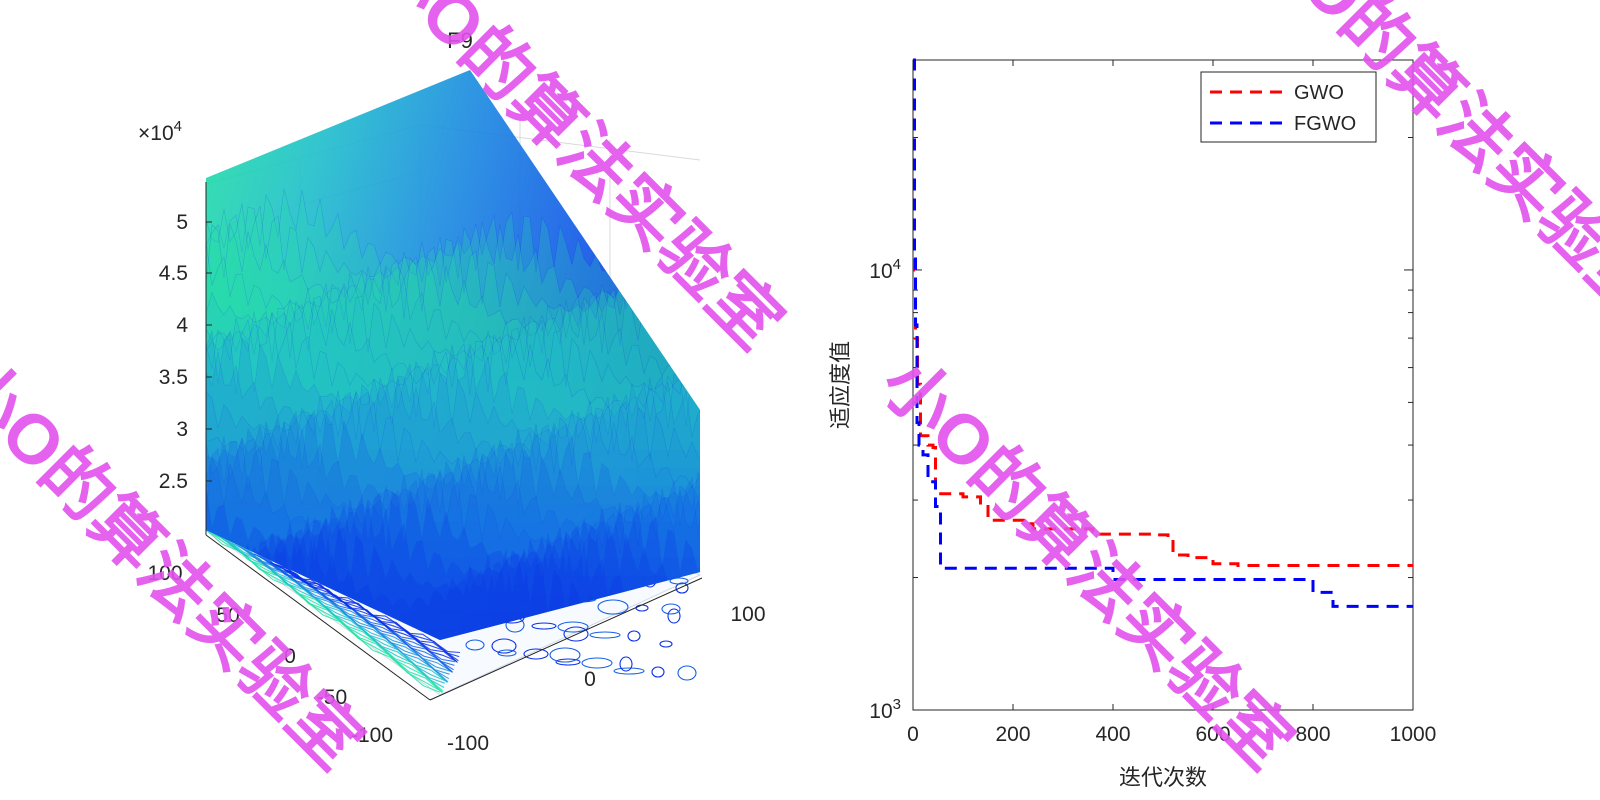 The image size is (1600, 800). Describe the element at coordinates (885, 709) in the screenshot. I see `y-tick-label: 10³` at that location.